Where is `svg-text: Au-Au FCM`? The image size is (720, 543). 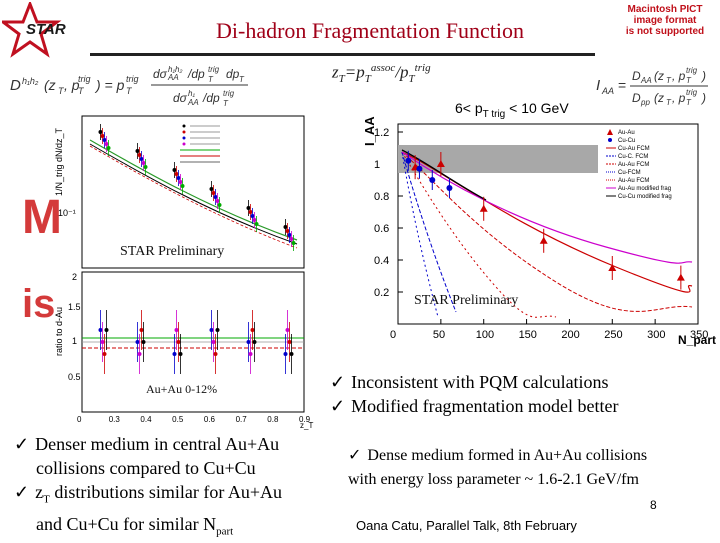 svg-text: Au-Au FCM is located at coordinates (633, 165).